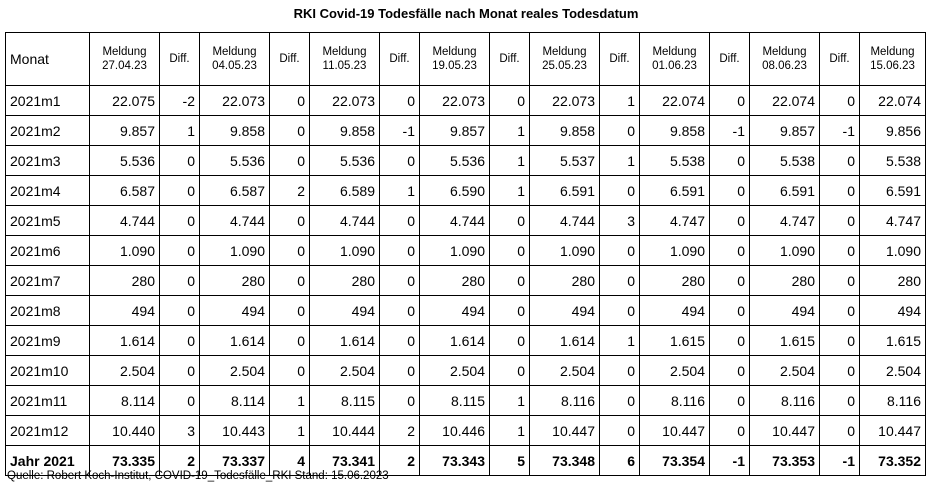 Image resolution: width=932 pixels, height=492 pixels. I want to click on column-header-date: 19.05.23, so click(454, 66).